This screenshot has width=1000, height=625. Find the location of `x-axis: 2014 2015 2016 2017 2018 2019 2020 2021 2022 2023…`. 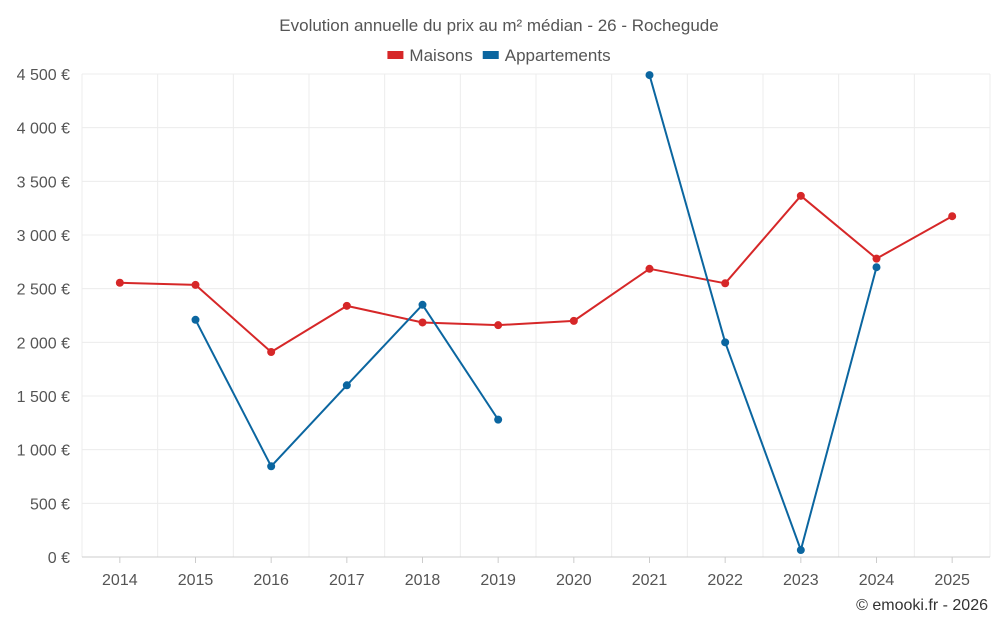

x-axis: 2014 2015 2016 2017 2018 2019 2020 2021 2022 2023… is located at coordinates (536, 573).